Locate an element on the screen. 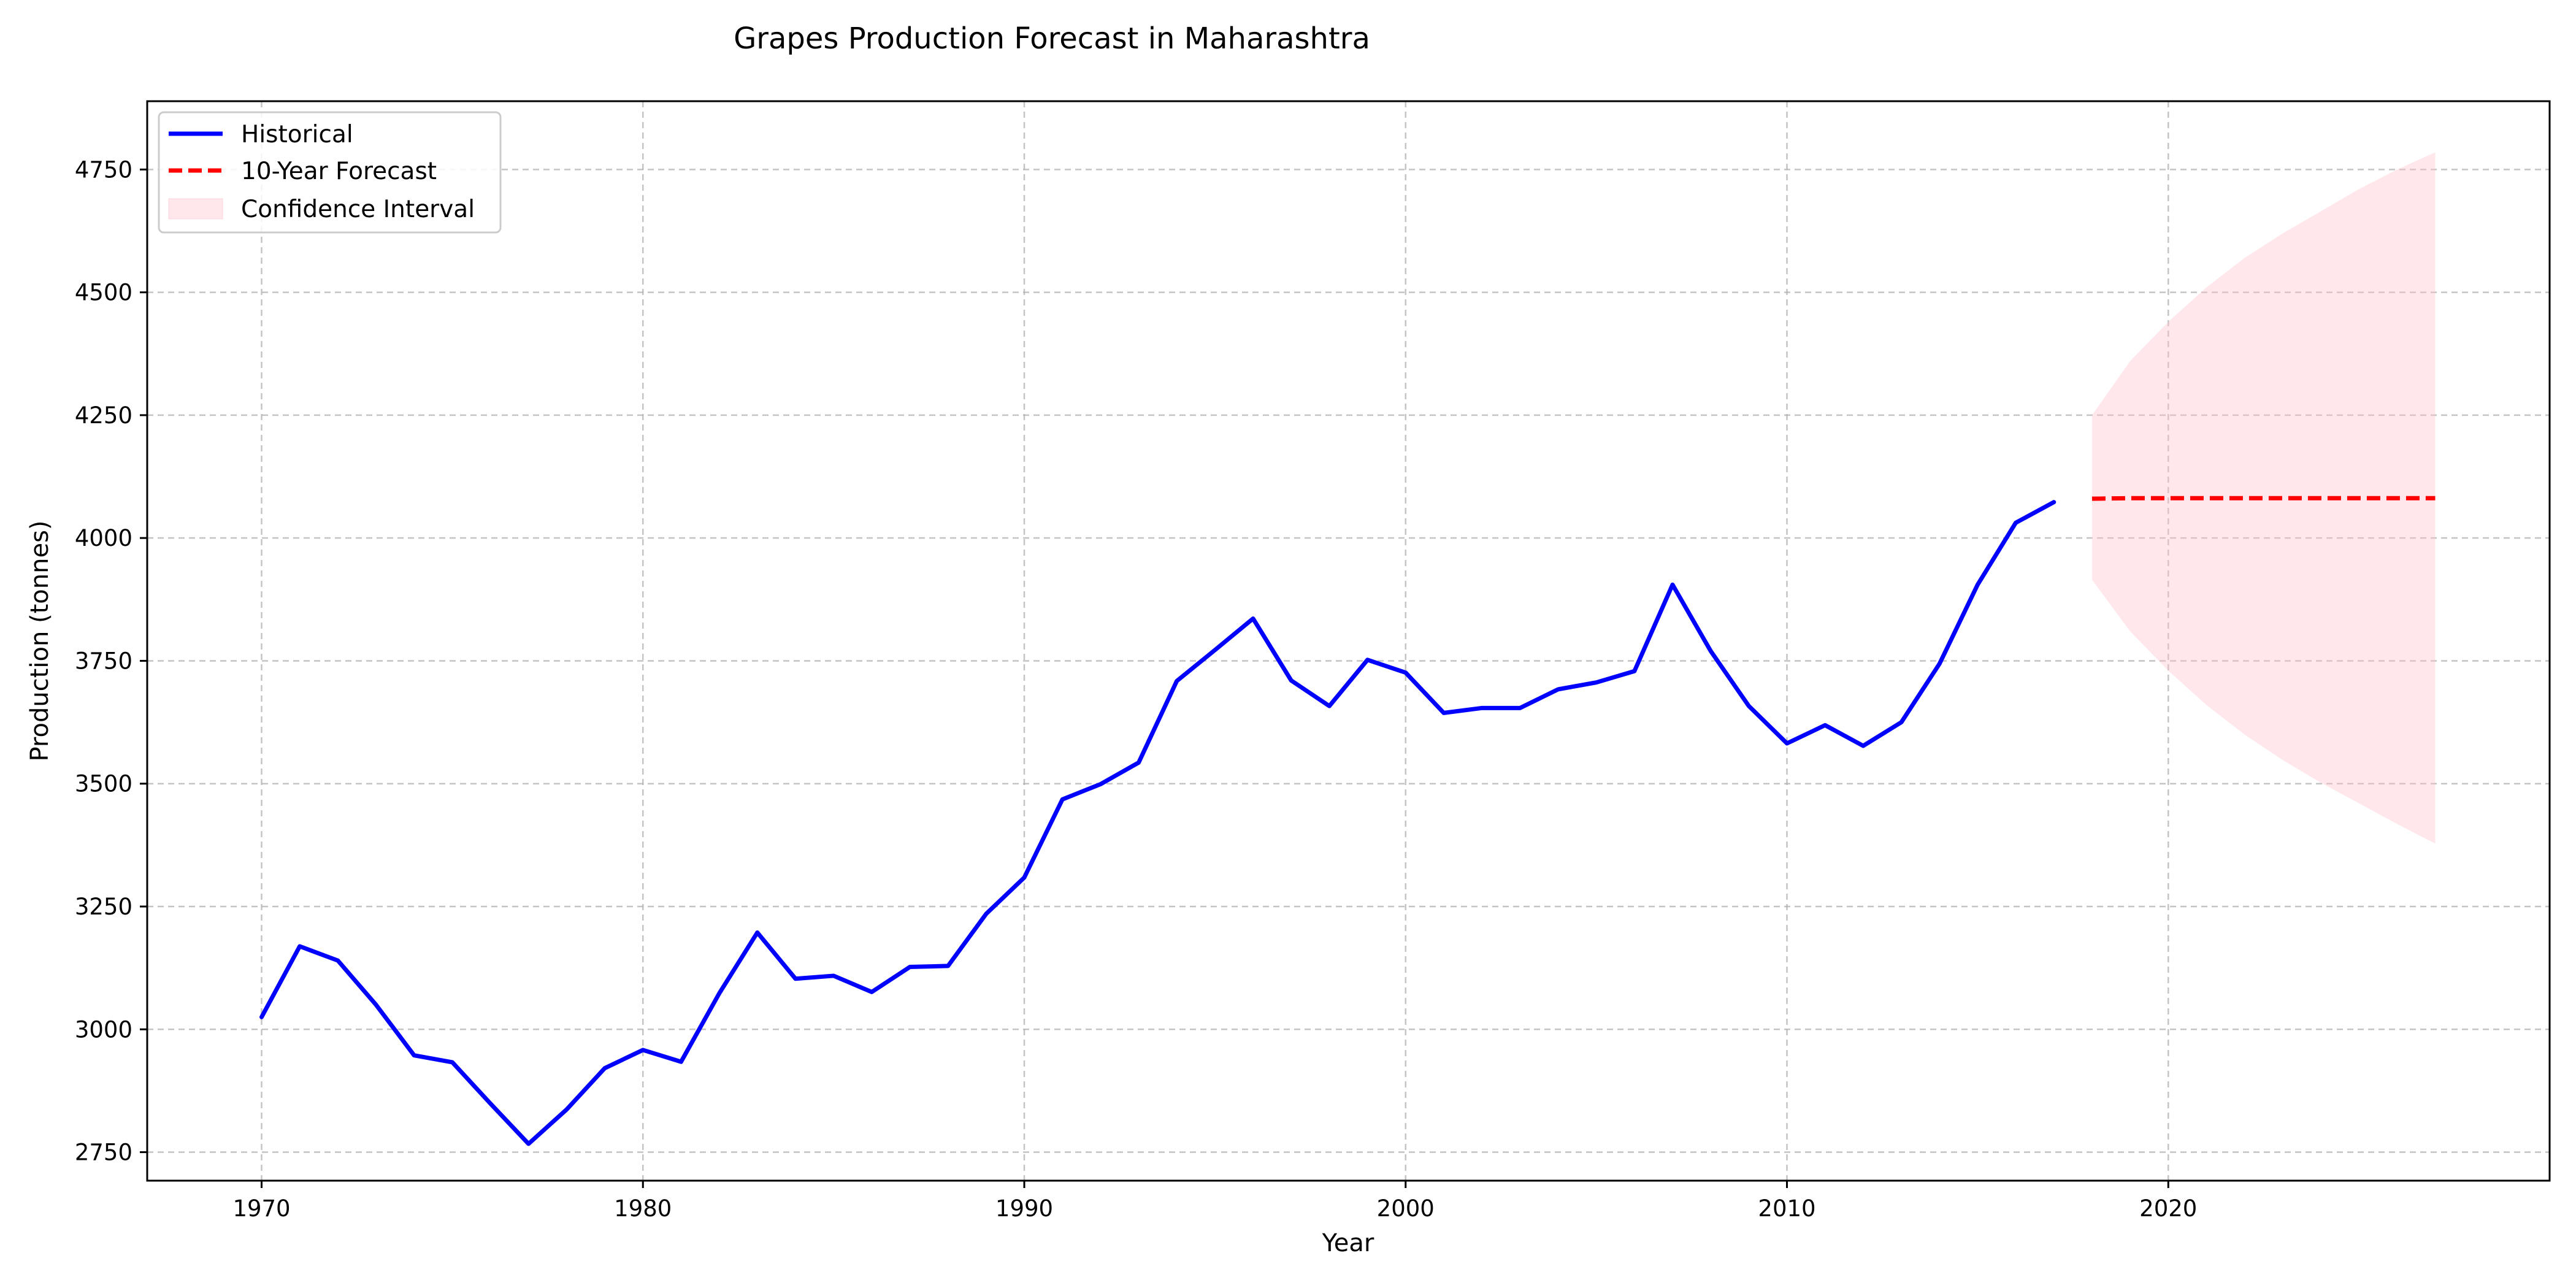  legend-confidence-swatch is located at coordinates (195, 209).